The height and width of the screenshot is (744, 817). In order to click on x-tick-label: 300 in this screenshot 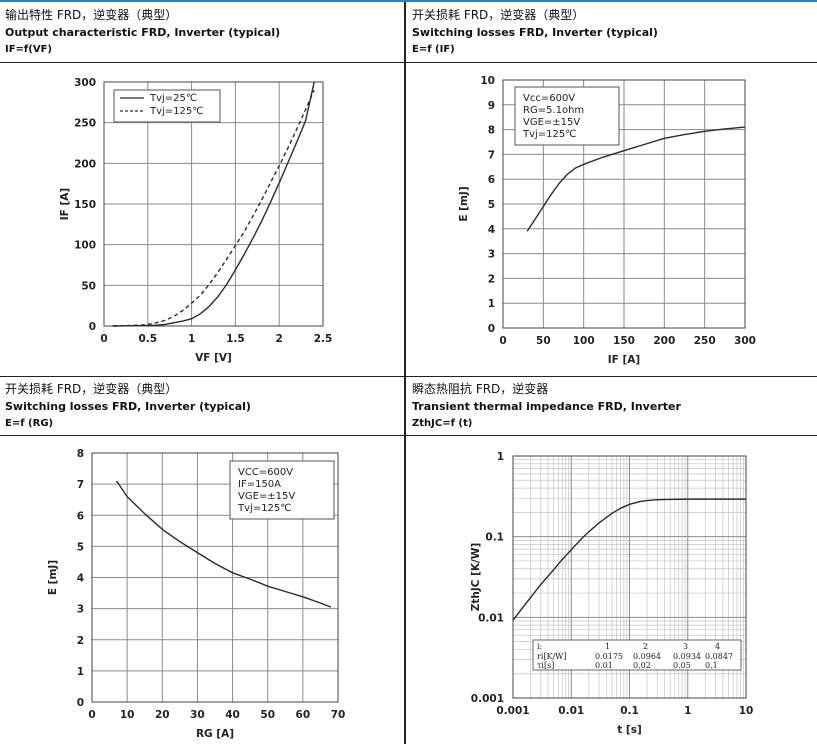, I will do `click(745, 341)`.